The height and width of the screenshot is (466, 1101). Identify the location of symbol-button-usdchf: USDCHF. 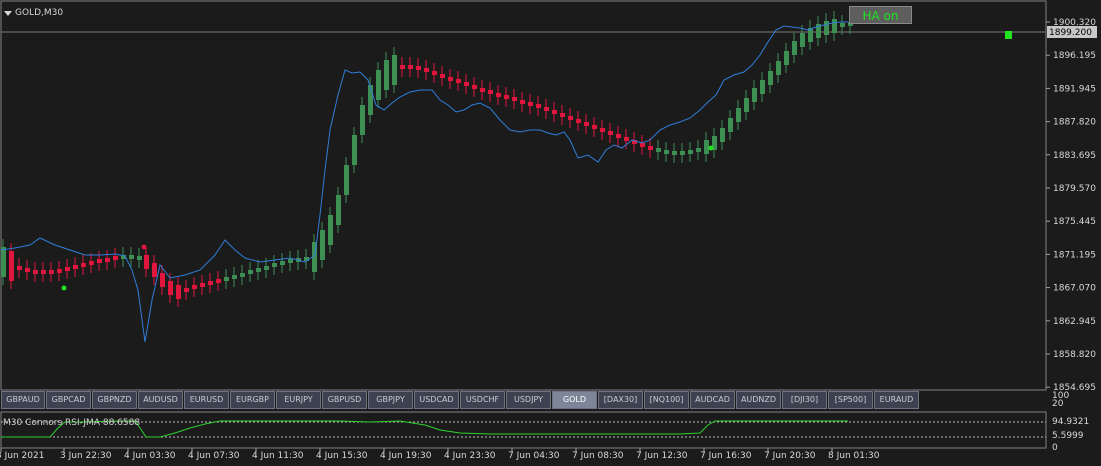
(482, 400).